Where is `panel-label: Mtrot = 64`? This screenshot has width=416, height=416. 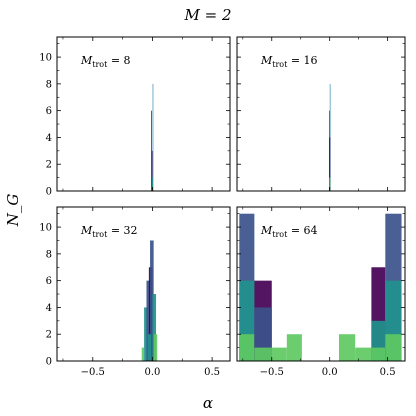 panel-label: Mtrot = 64 is located at coordinates (289, 231).